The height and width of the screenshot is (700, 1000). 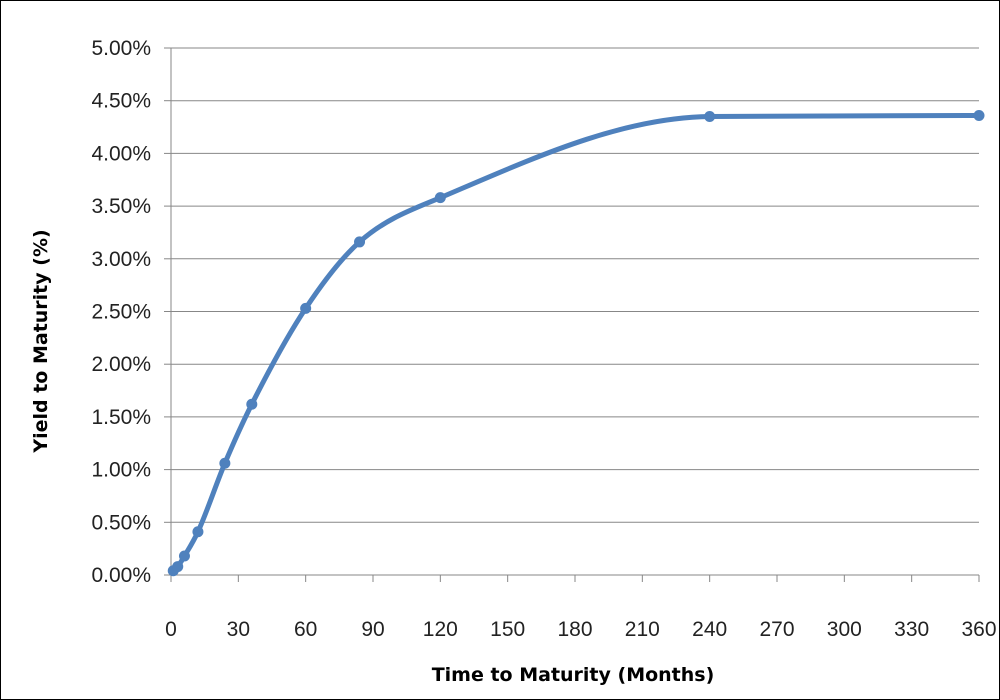 I want to click on x-axis-title: Time to Maturity (Months), so click(x=573, y=675).